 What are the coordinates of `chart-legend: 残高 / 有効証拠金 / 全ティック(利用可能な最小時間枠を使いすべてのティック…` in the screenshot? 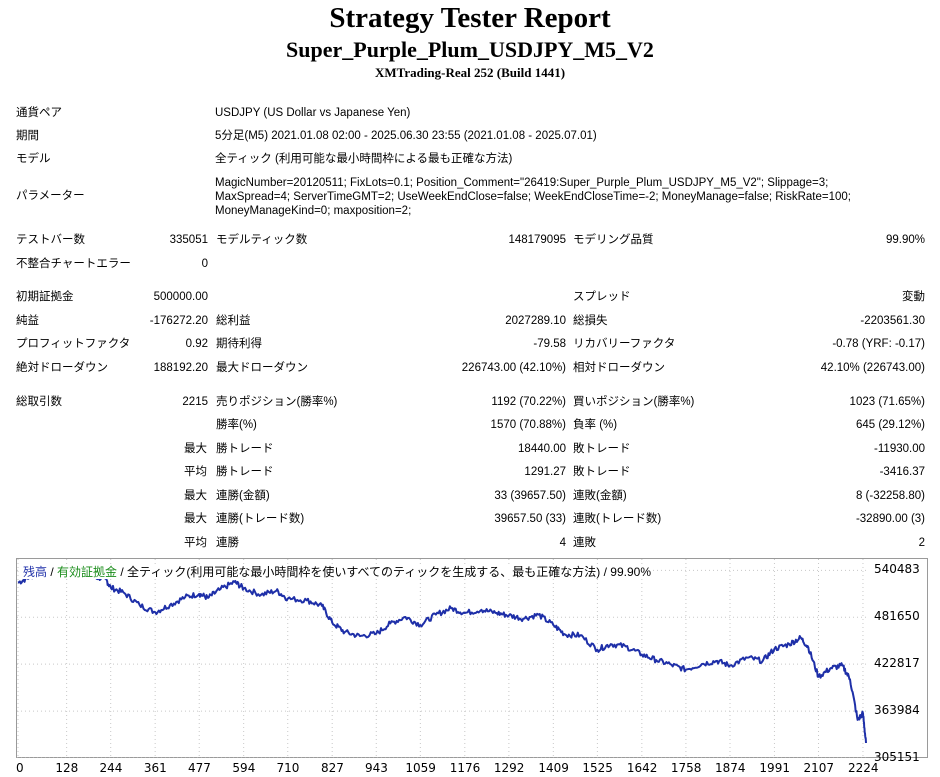 It's located at (337, 572).